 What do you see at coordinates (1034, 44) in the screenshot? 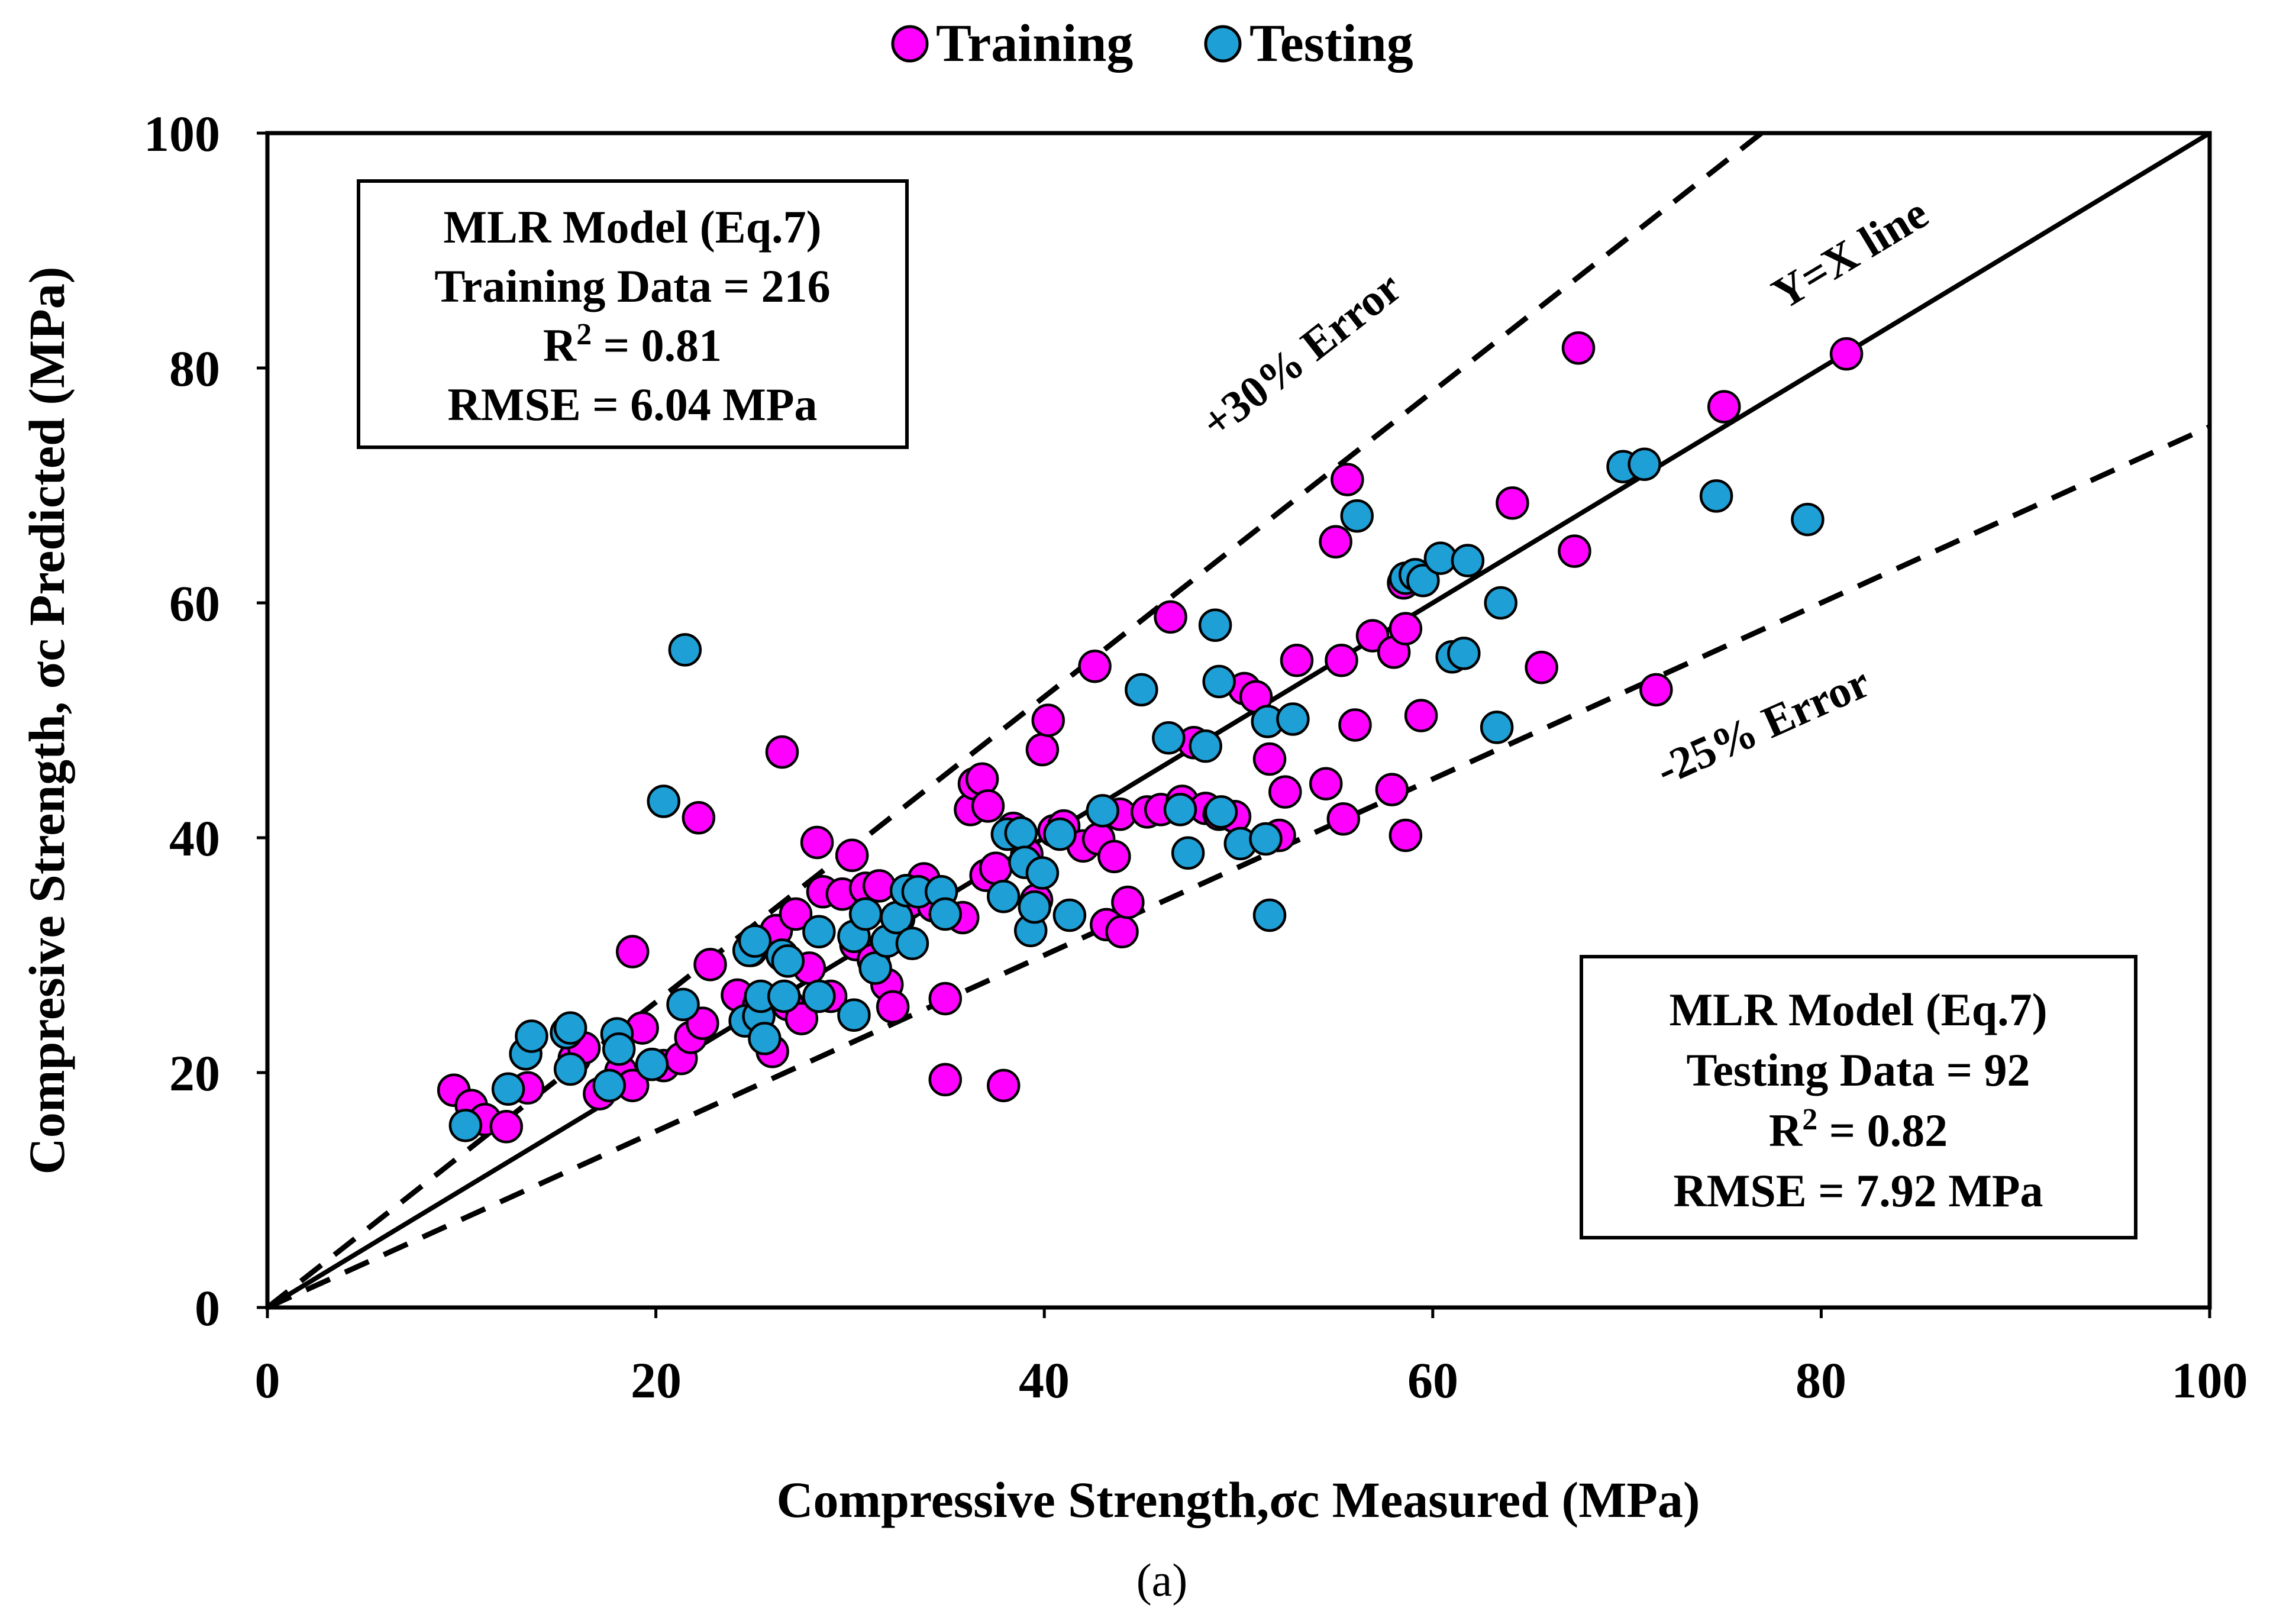
I see `legend-training-label: Training` at bounding box center [1034, 44].